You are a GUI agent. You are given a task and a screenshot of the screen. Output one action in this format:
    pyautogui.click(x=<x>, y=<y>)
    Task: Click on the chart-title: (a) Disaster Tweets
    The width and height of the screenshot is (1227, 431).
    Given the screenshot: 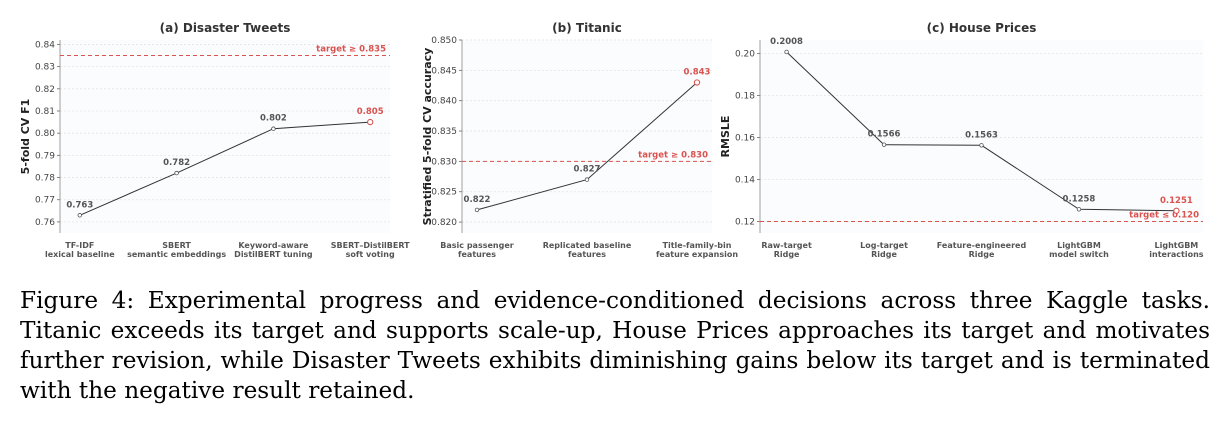 What is the action you would take?
    pyautogui.click(x=225, y=28)
    